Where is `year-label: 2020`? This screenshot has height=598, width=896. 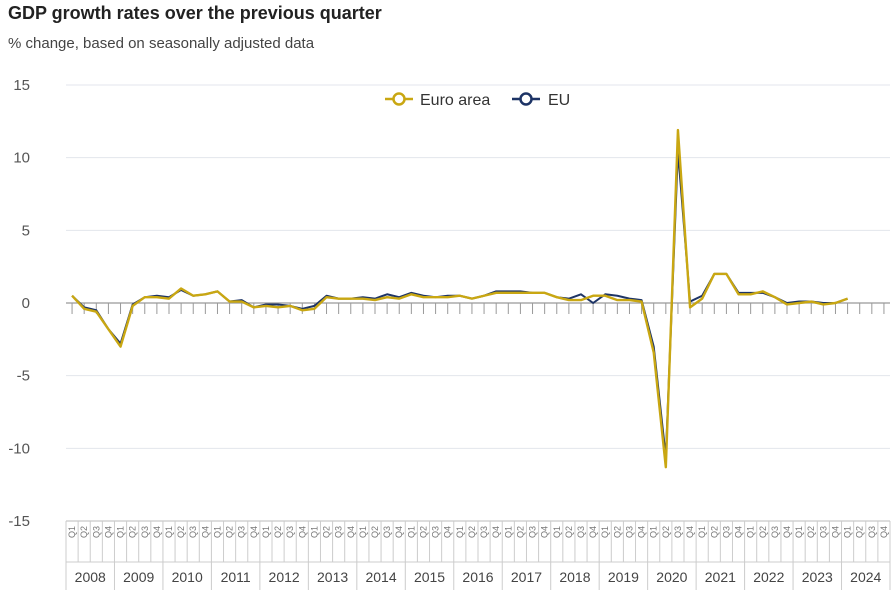 year-label: 2020 is located at coordinates (671, 577).